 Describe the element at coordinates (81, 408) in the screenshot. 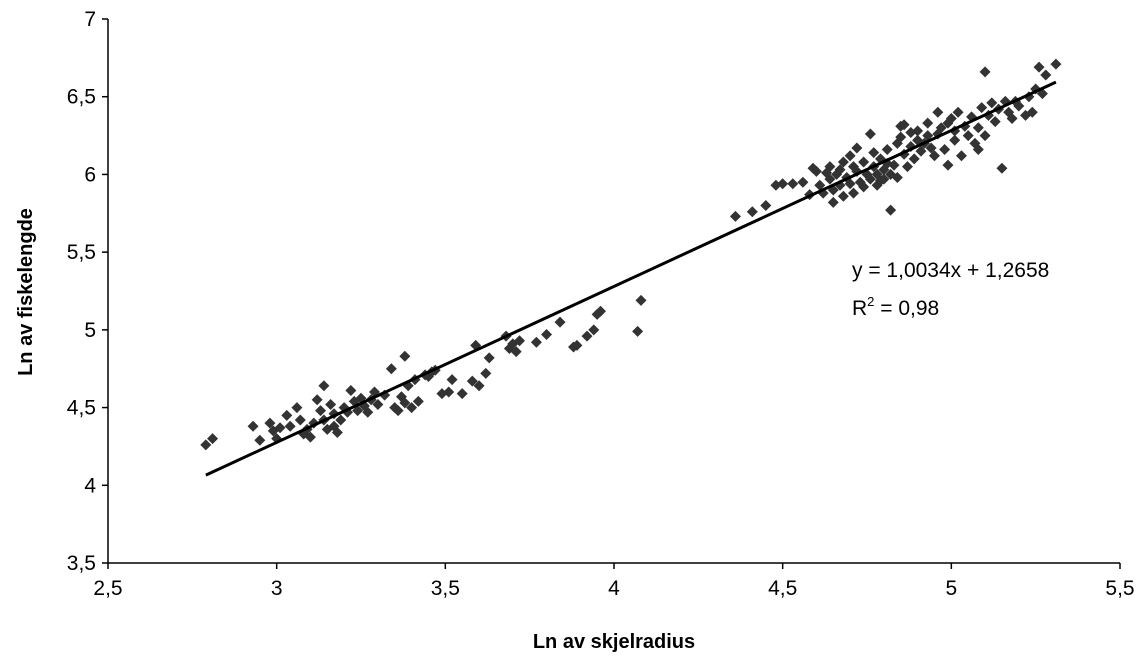

I see `y-tick-label: 4,5` at that location.